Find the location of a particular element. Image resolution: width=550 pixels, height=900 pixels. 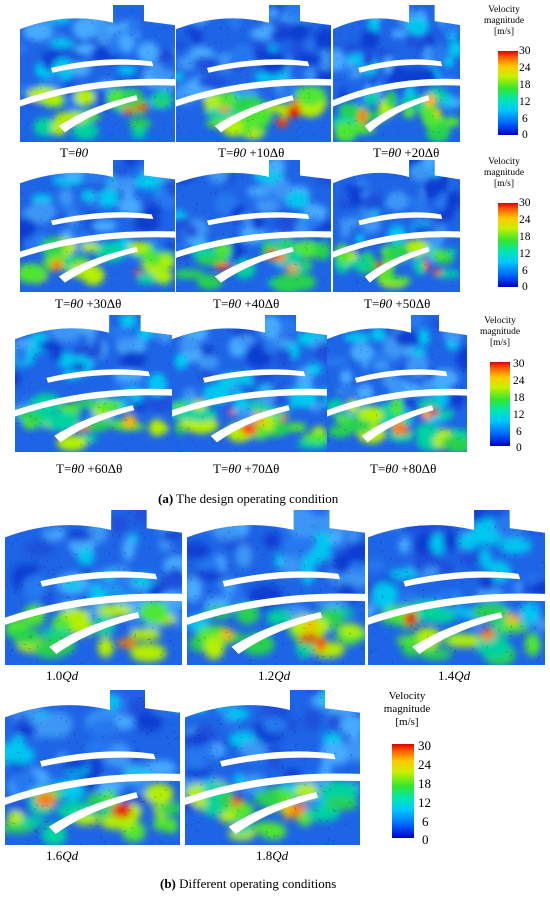

contour-panel-a9 is located at coordinates (397, 383).